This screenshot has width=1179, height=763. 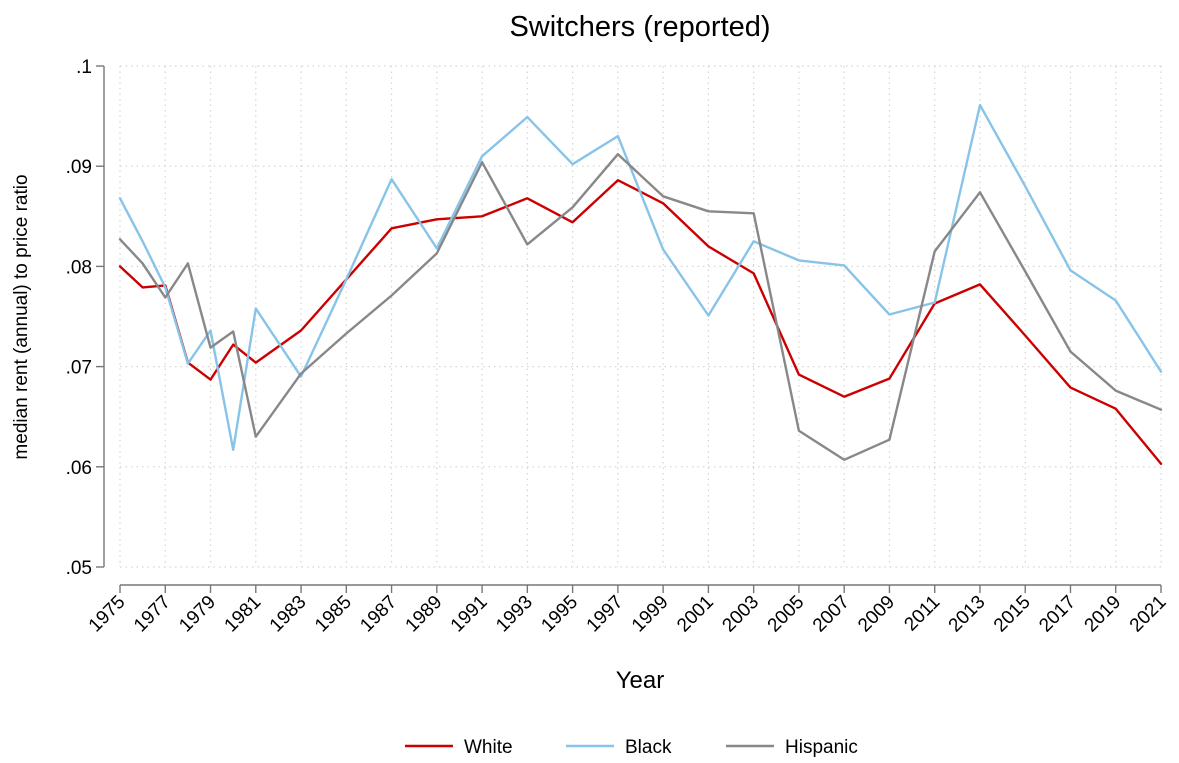 What do you see at coordinates (640, 680) in the screenshot?
I see `x-axis-title: Year` at bounding box center [640, 680].